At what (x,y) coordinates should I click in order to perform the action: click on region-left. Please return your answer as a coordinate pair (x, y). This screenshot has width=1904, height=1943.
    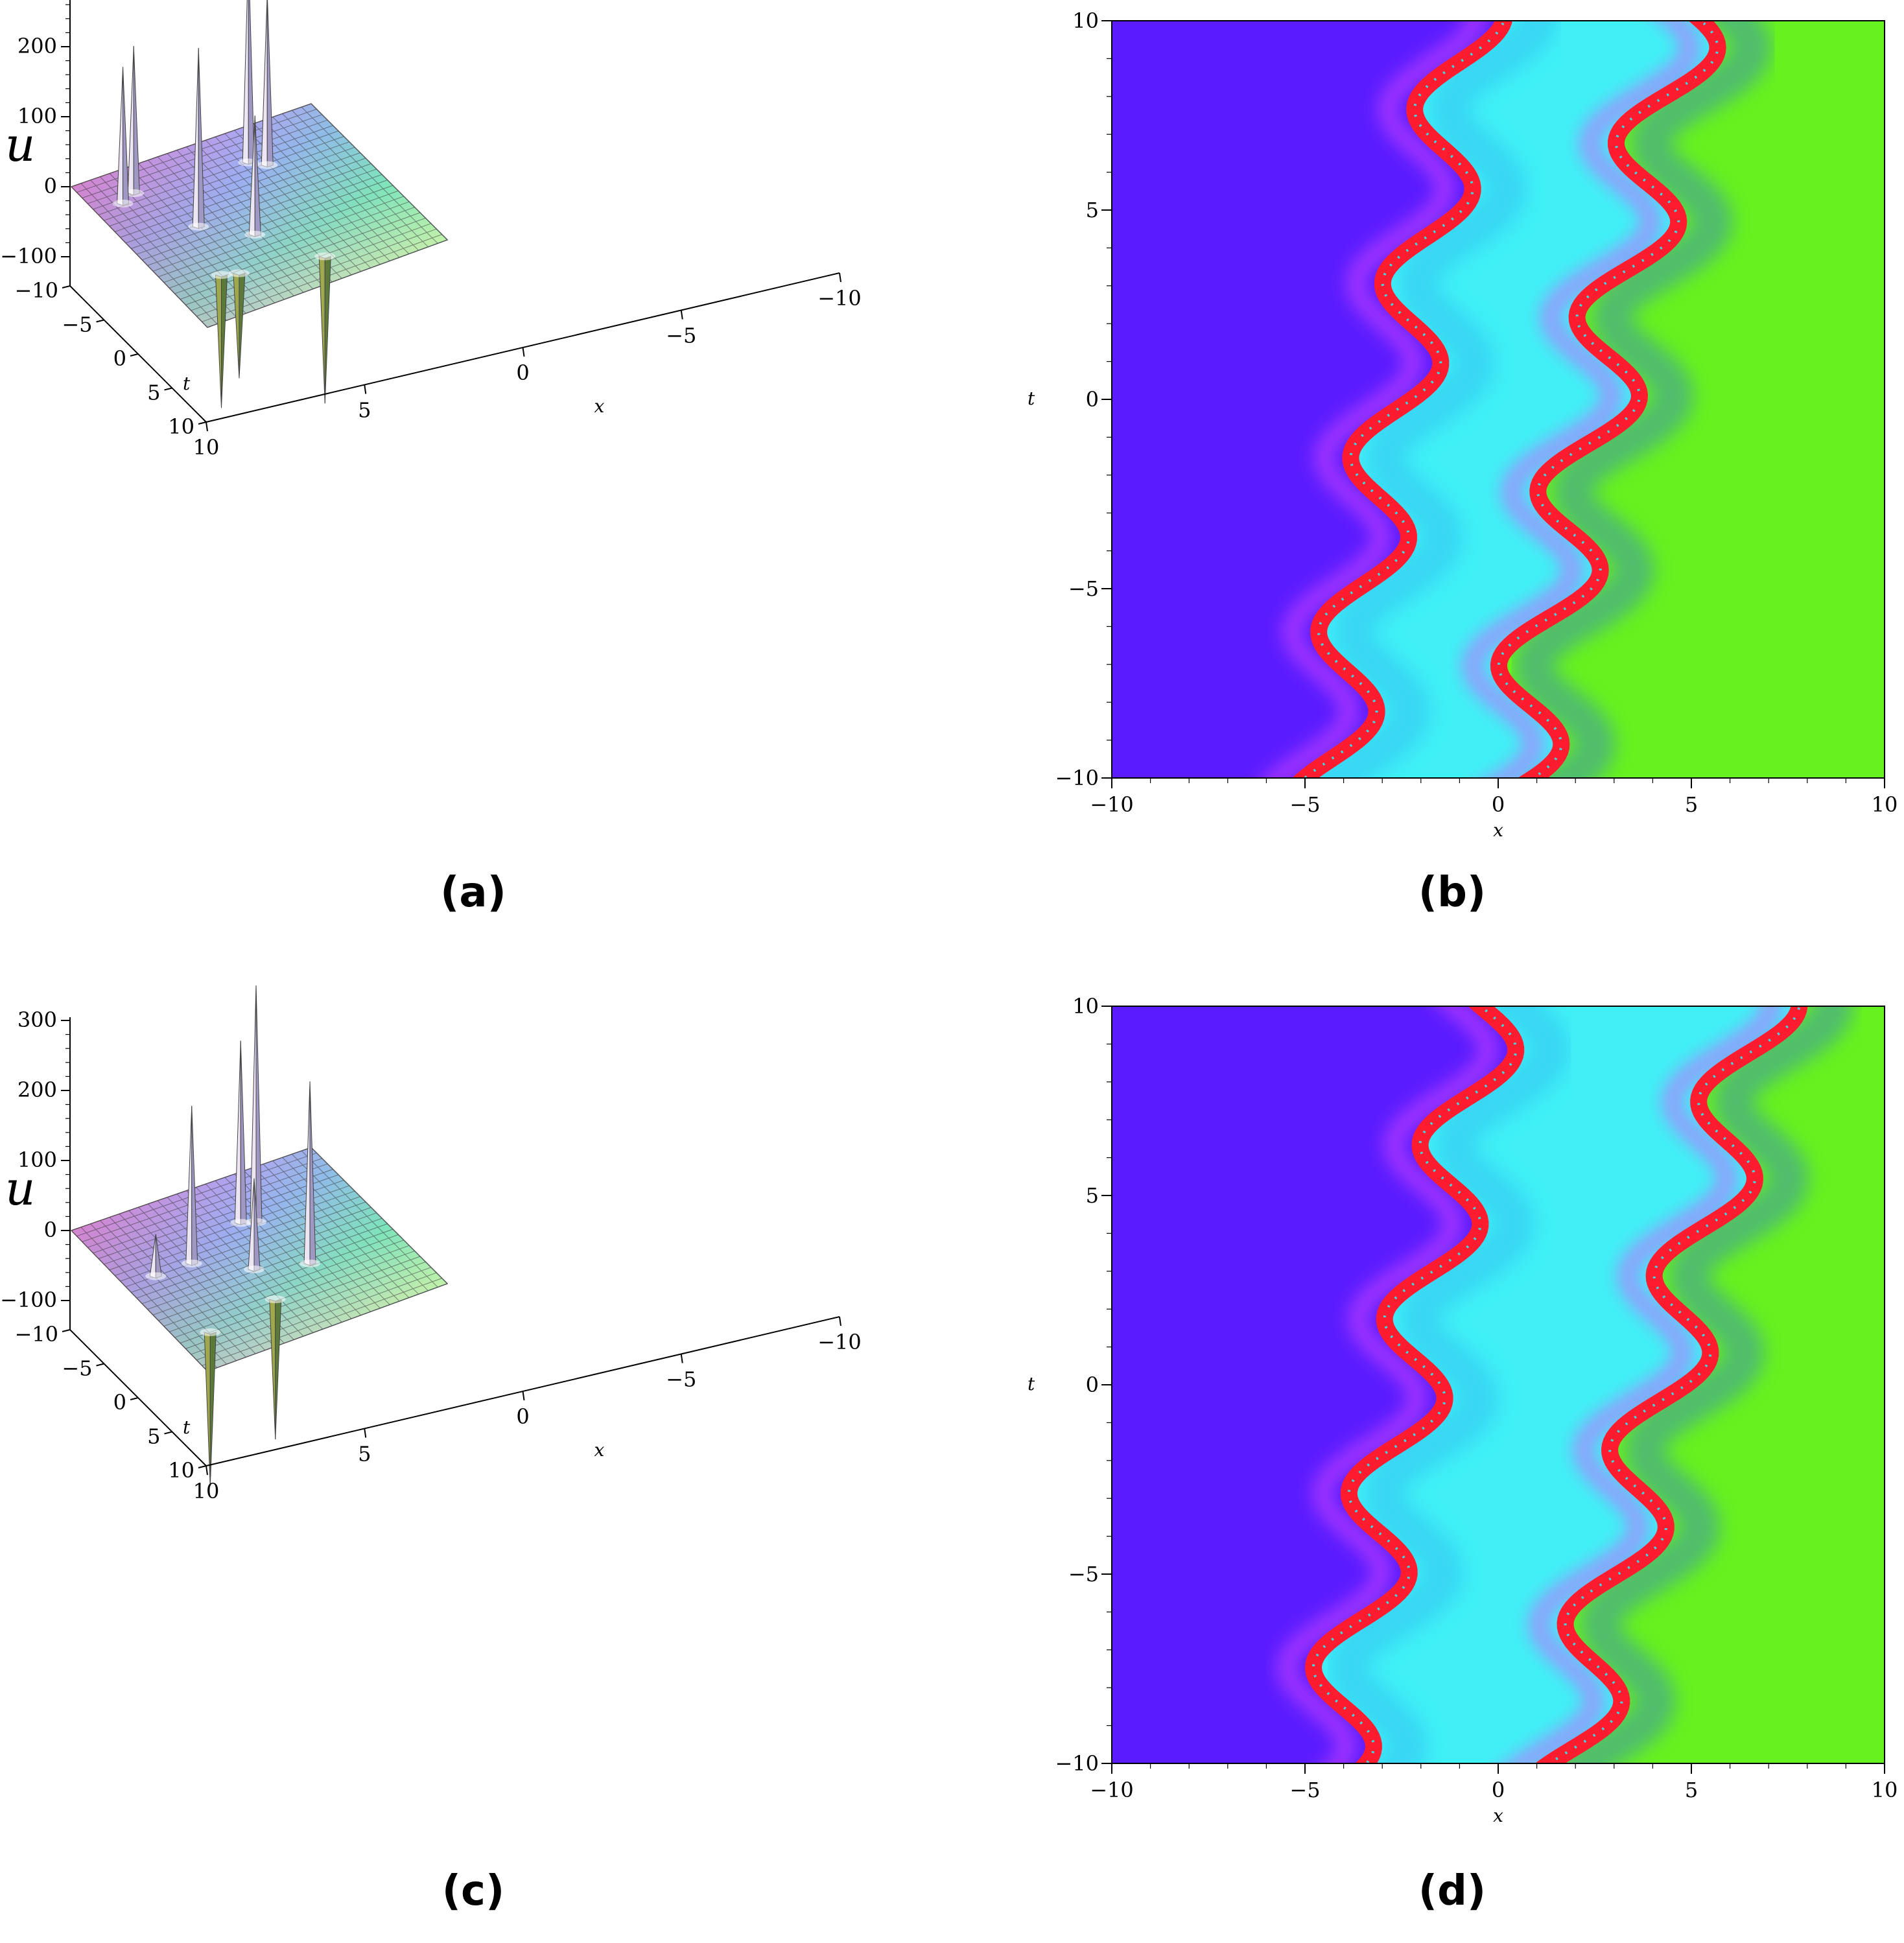
    Looking at the image, I should click on (1314, 1384).